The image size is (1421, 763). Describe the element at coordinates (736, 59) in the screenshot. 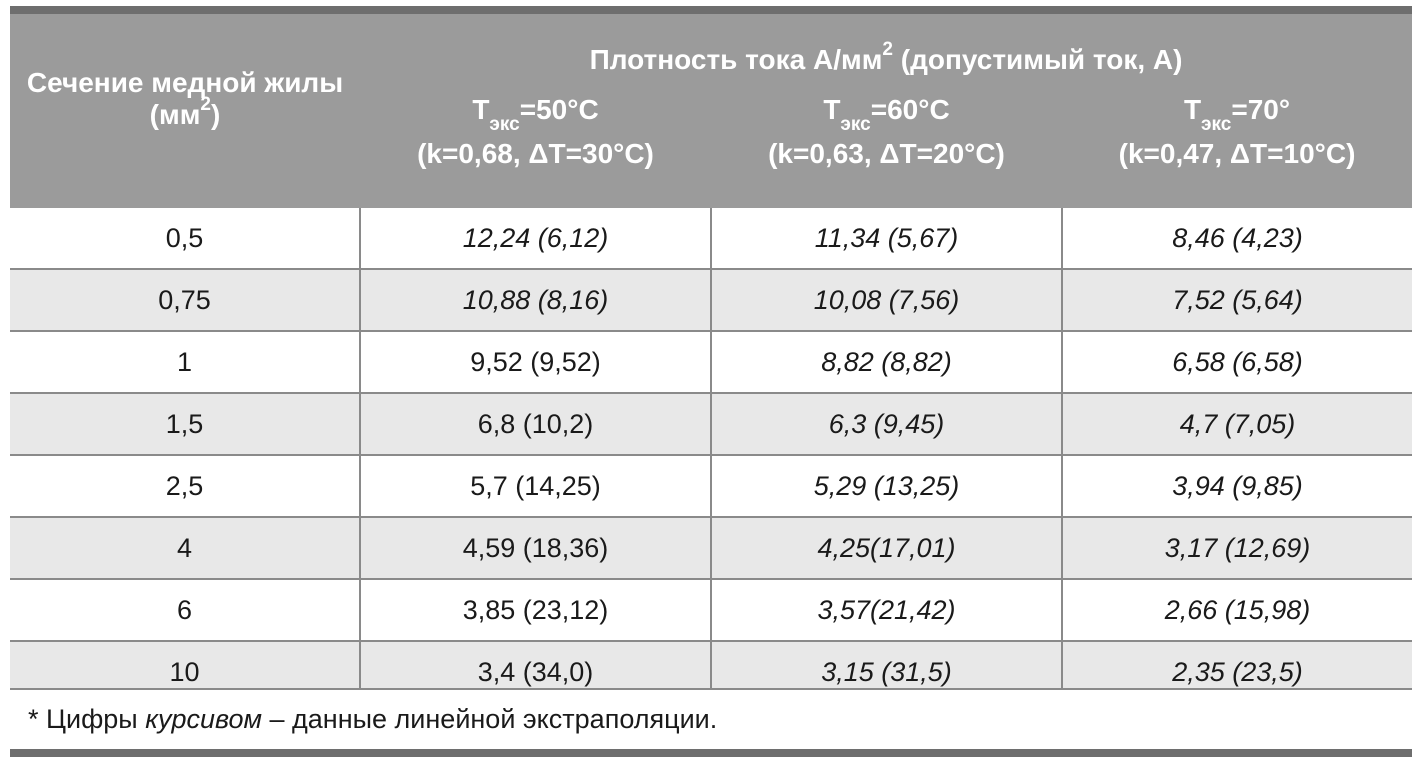

I see `group-header-text: Плотность тока А/мм` at that location.